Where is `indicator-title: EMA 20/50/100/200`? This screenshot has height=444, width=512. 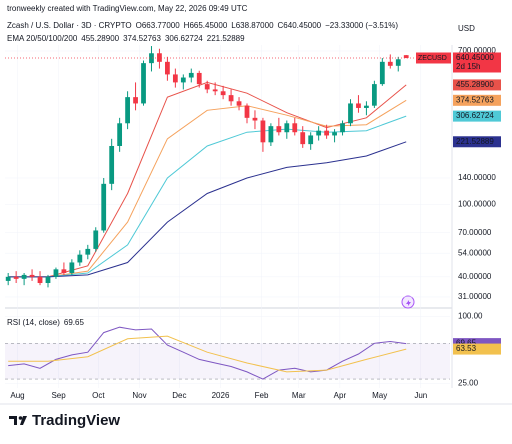 indicator-title: EMA 20/50/100/200 is located at coordinates (42, 38).